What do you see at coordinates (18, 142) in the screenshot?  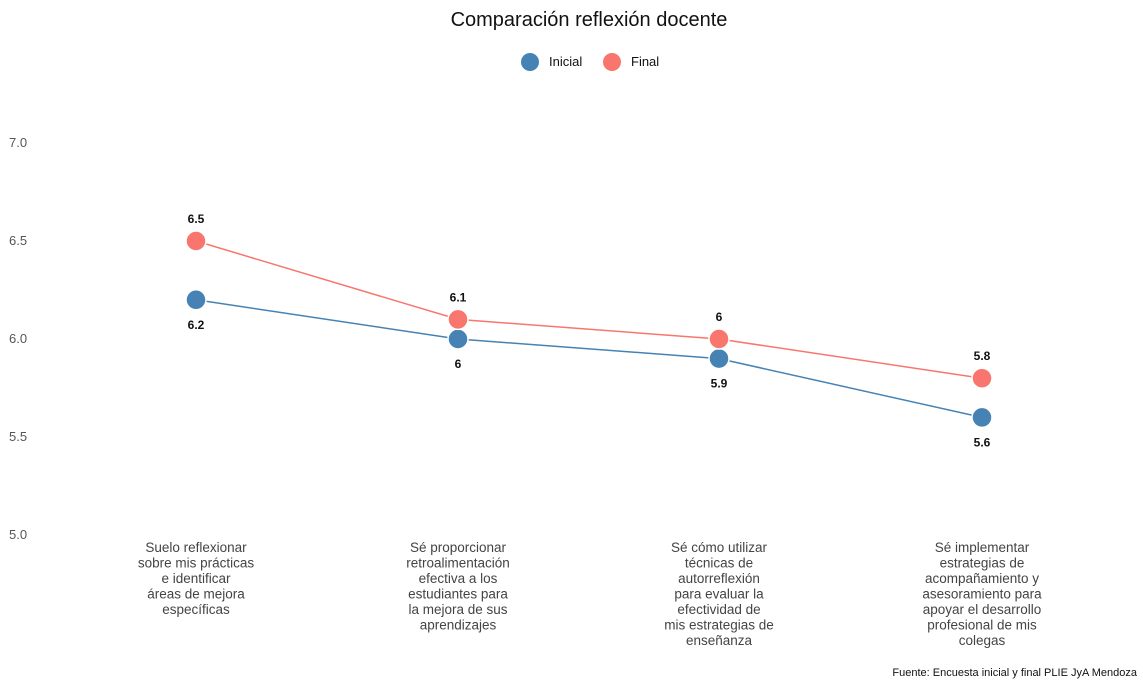 I see `y-tick-label: 7.0` at bounding box center [18, 142].